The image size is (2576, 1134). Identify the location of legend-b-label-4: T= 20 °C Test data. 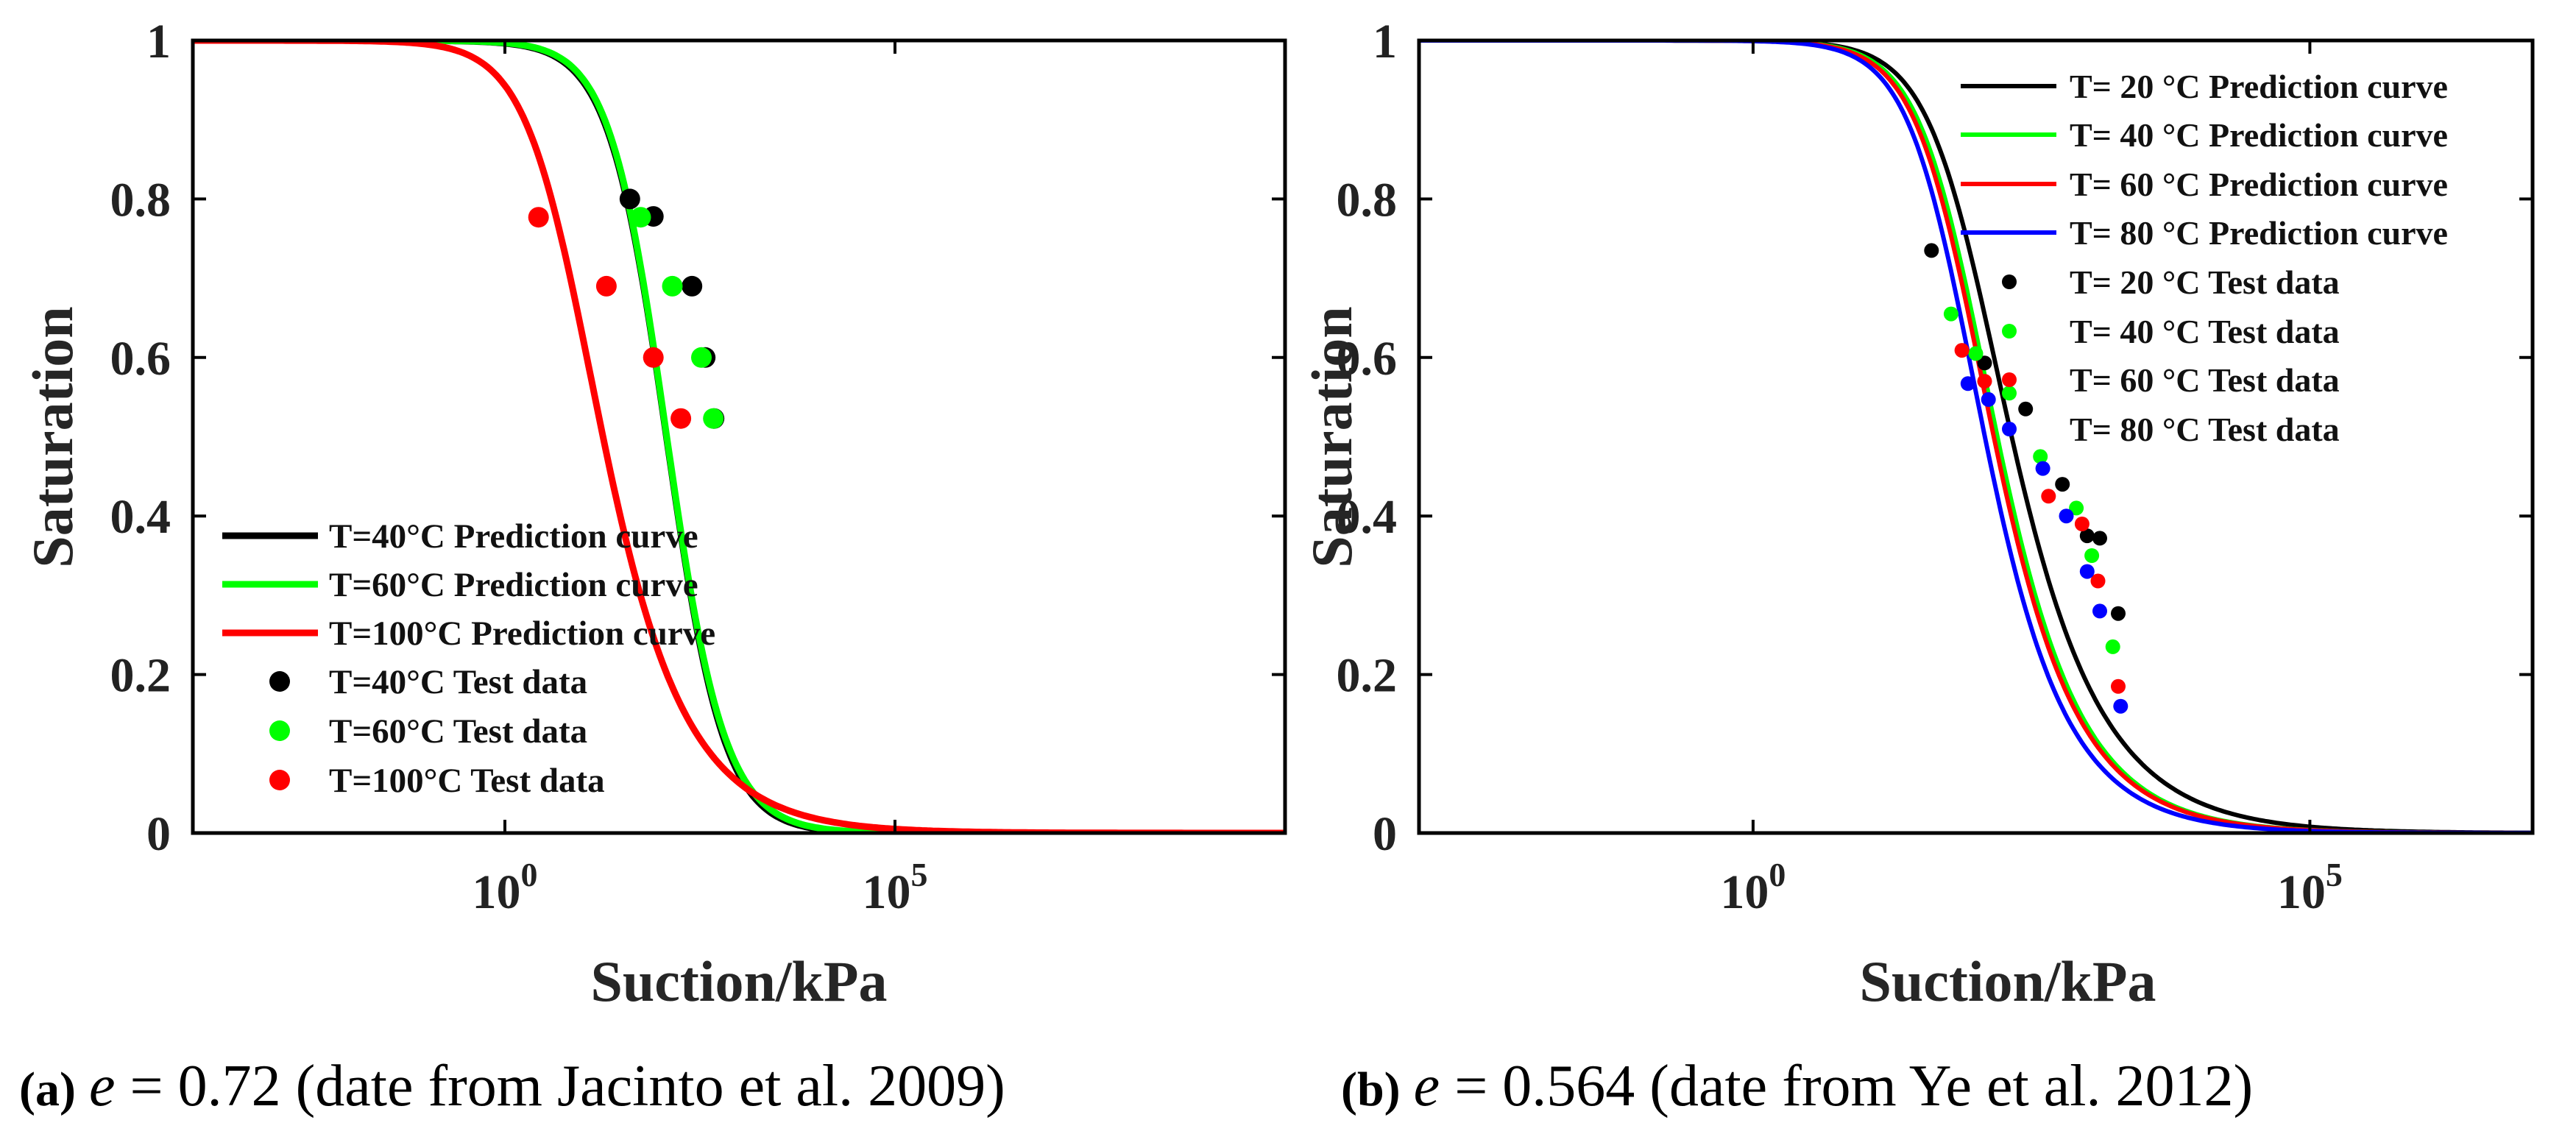
(2205, 282).